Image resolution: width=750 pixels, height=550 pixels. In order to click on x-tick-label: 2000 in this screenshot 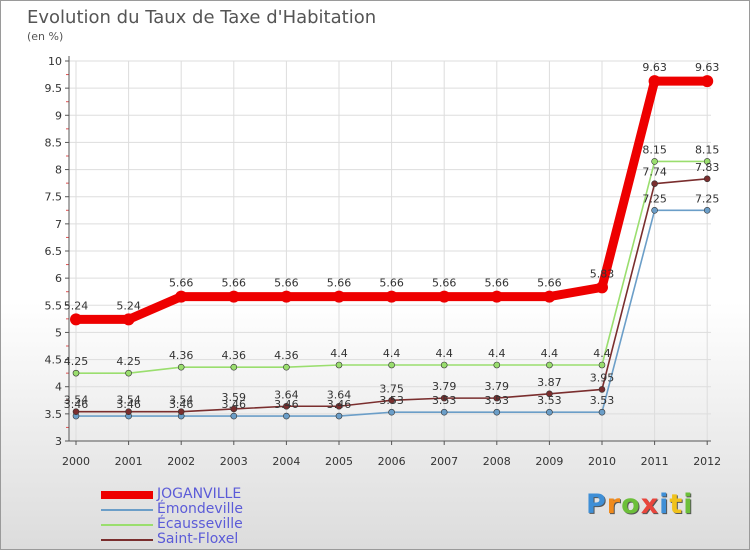, I will do `click(76, 461)`.